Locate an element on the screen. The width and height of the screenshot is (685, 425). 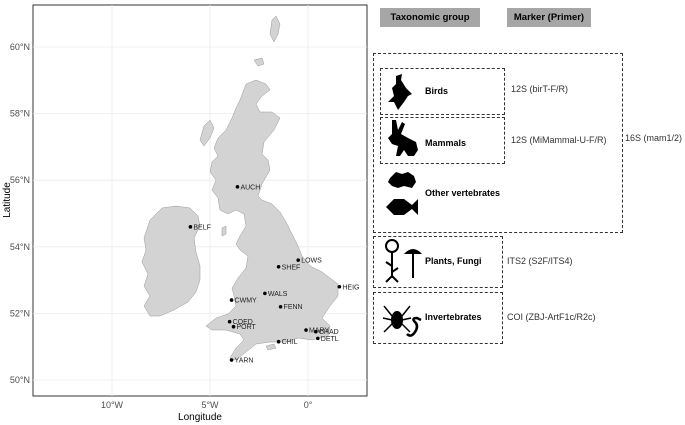
site-label-coed: COED is located at coordinates (243, 322).